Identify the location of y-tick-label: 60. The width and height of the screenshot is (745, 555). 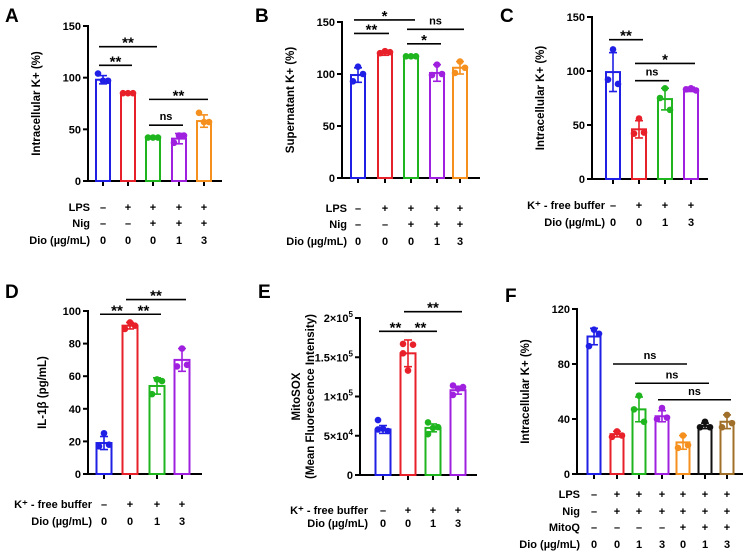
(75, 377).